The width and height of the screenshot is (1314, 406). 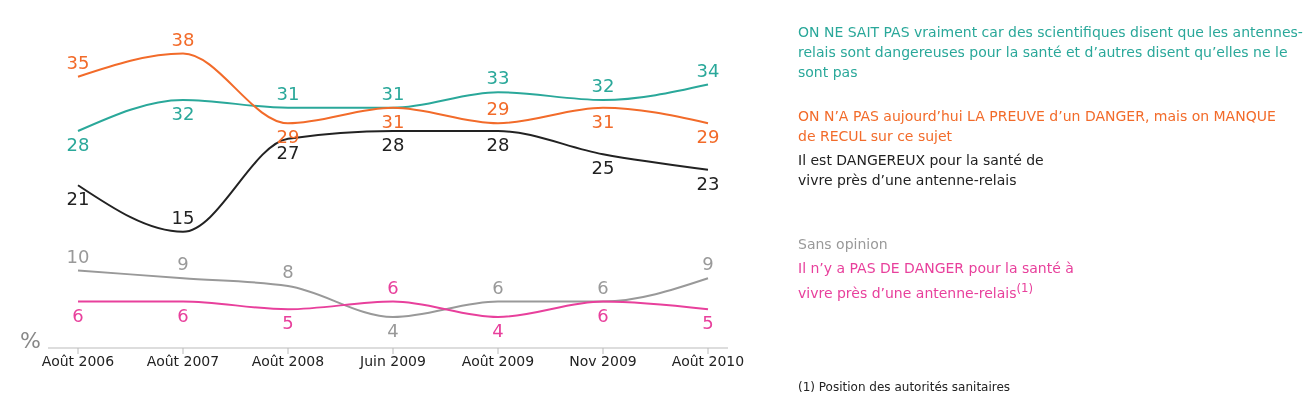 What do you see at coordinates (78, 199) in the screenshot?
I see `data-label: 21` at bounding box center [78, 199].